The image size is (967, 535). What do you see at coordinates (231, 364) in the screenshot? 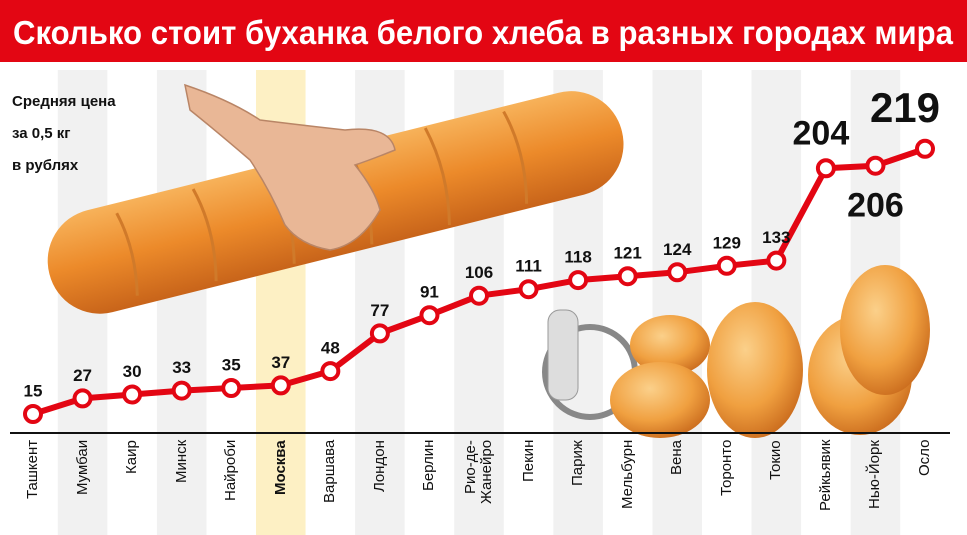
I see `value-label: 35` at bounding box center [231, 364].